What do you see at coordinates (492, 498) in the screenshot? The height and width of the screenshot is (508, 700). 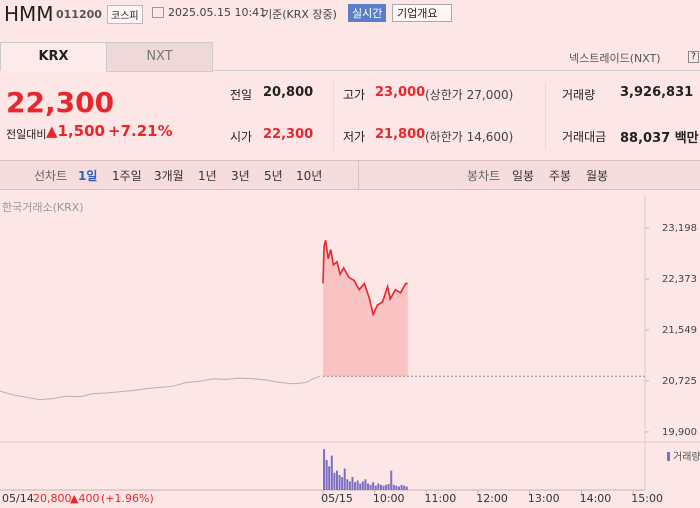 I see `x-tick-label: 12:00` at bounding box center [492, 498].